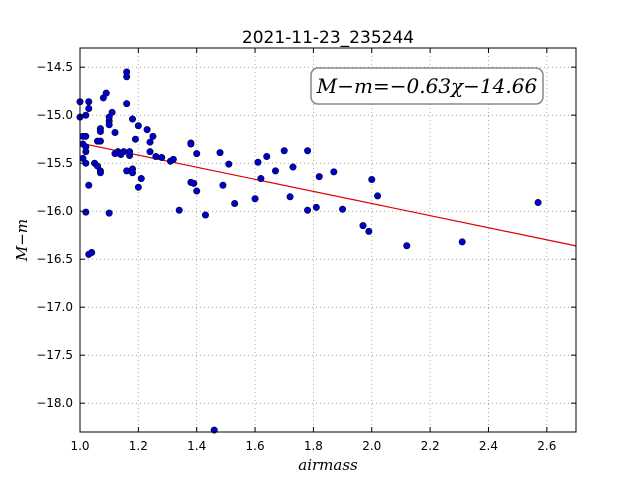 The height and width of the screenshot is (480, 640). Describe the element at coordinates (328, 38) in the screenshot. I see `chart-title: 2021-11-23_235244` at that location.